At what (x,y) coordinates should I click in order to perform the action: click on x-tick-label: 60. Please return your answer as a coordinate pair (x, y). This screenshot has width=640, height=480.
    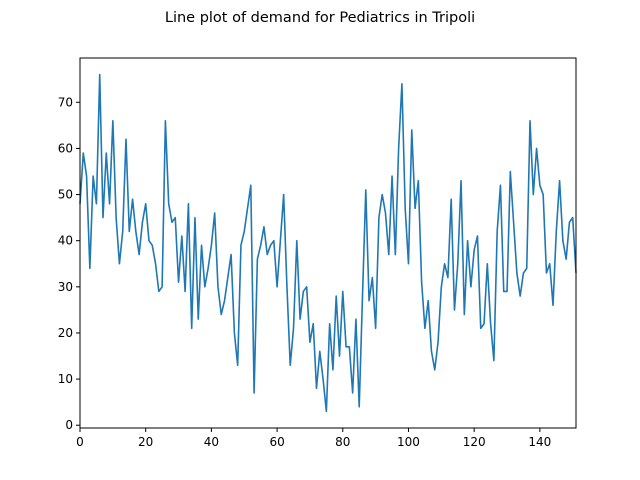
    Looking at the image, I should click on (276, 442).